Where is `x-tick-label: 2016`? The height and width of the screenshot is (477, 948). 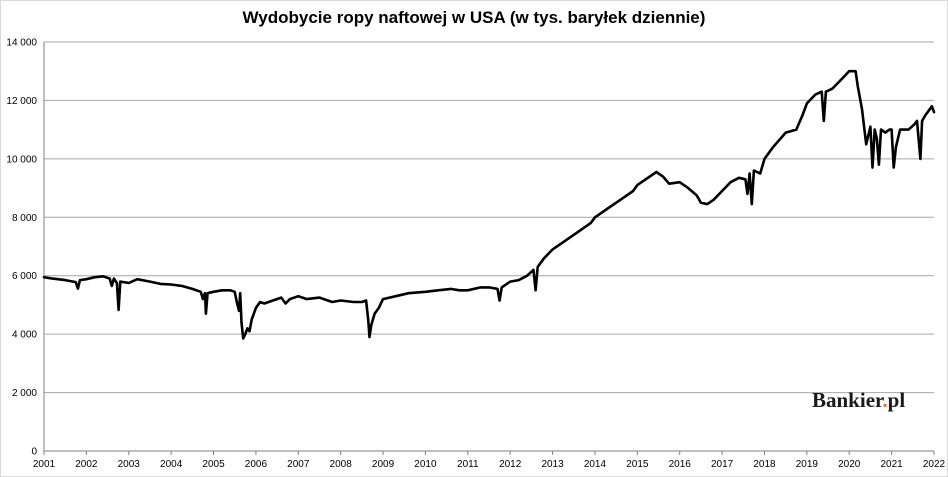
x-tick-label: 2016 is located at coordinates (680, 464).